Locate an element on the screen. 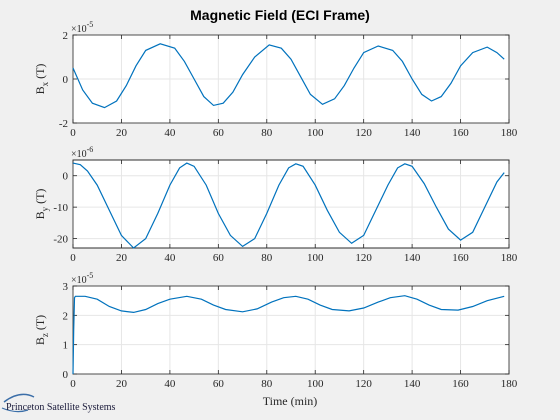  y-tick-label: 1 is located at coordinates (66, 346).